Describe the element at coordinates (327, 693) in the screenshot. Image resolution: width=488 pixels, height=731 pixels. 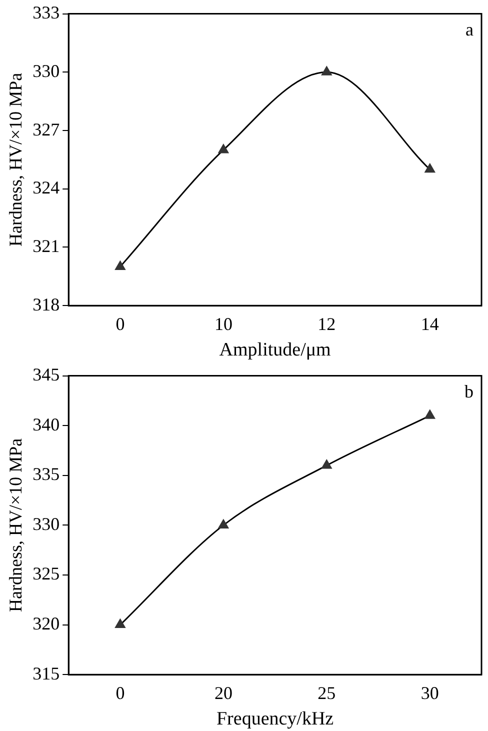
I see `x-tick-label: 25` at that location.